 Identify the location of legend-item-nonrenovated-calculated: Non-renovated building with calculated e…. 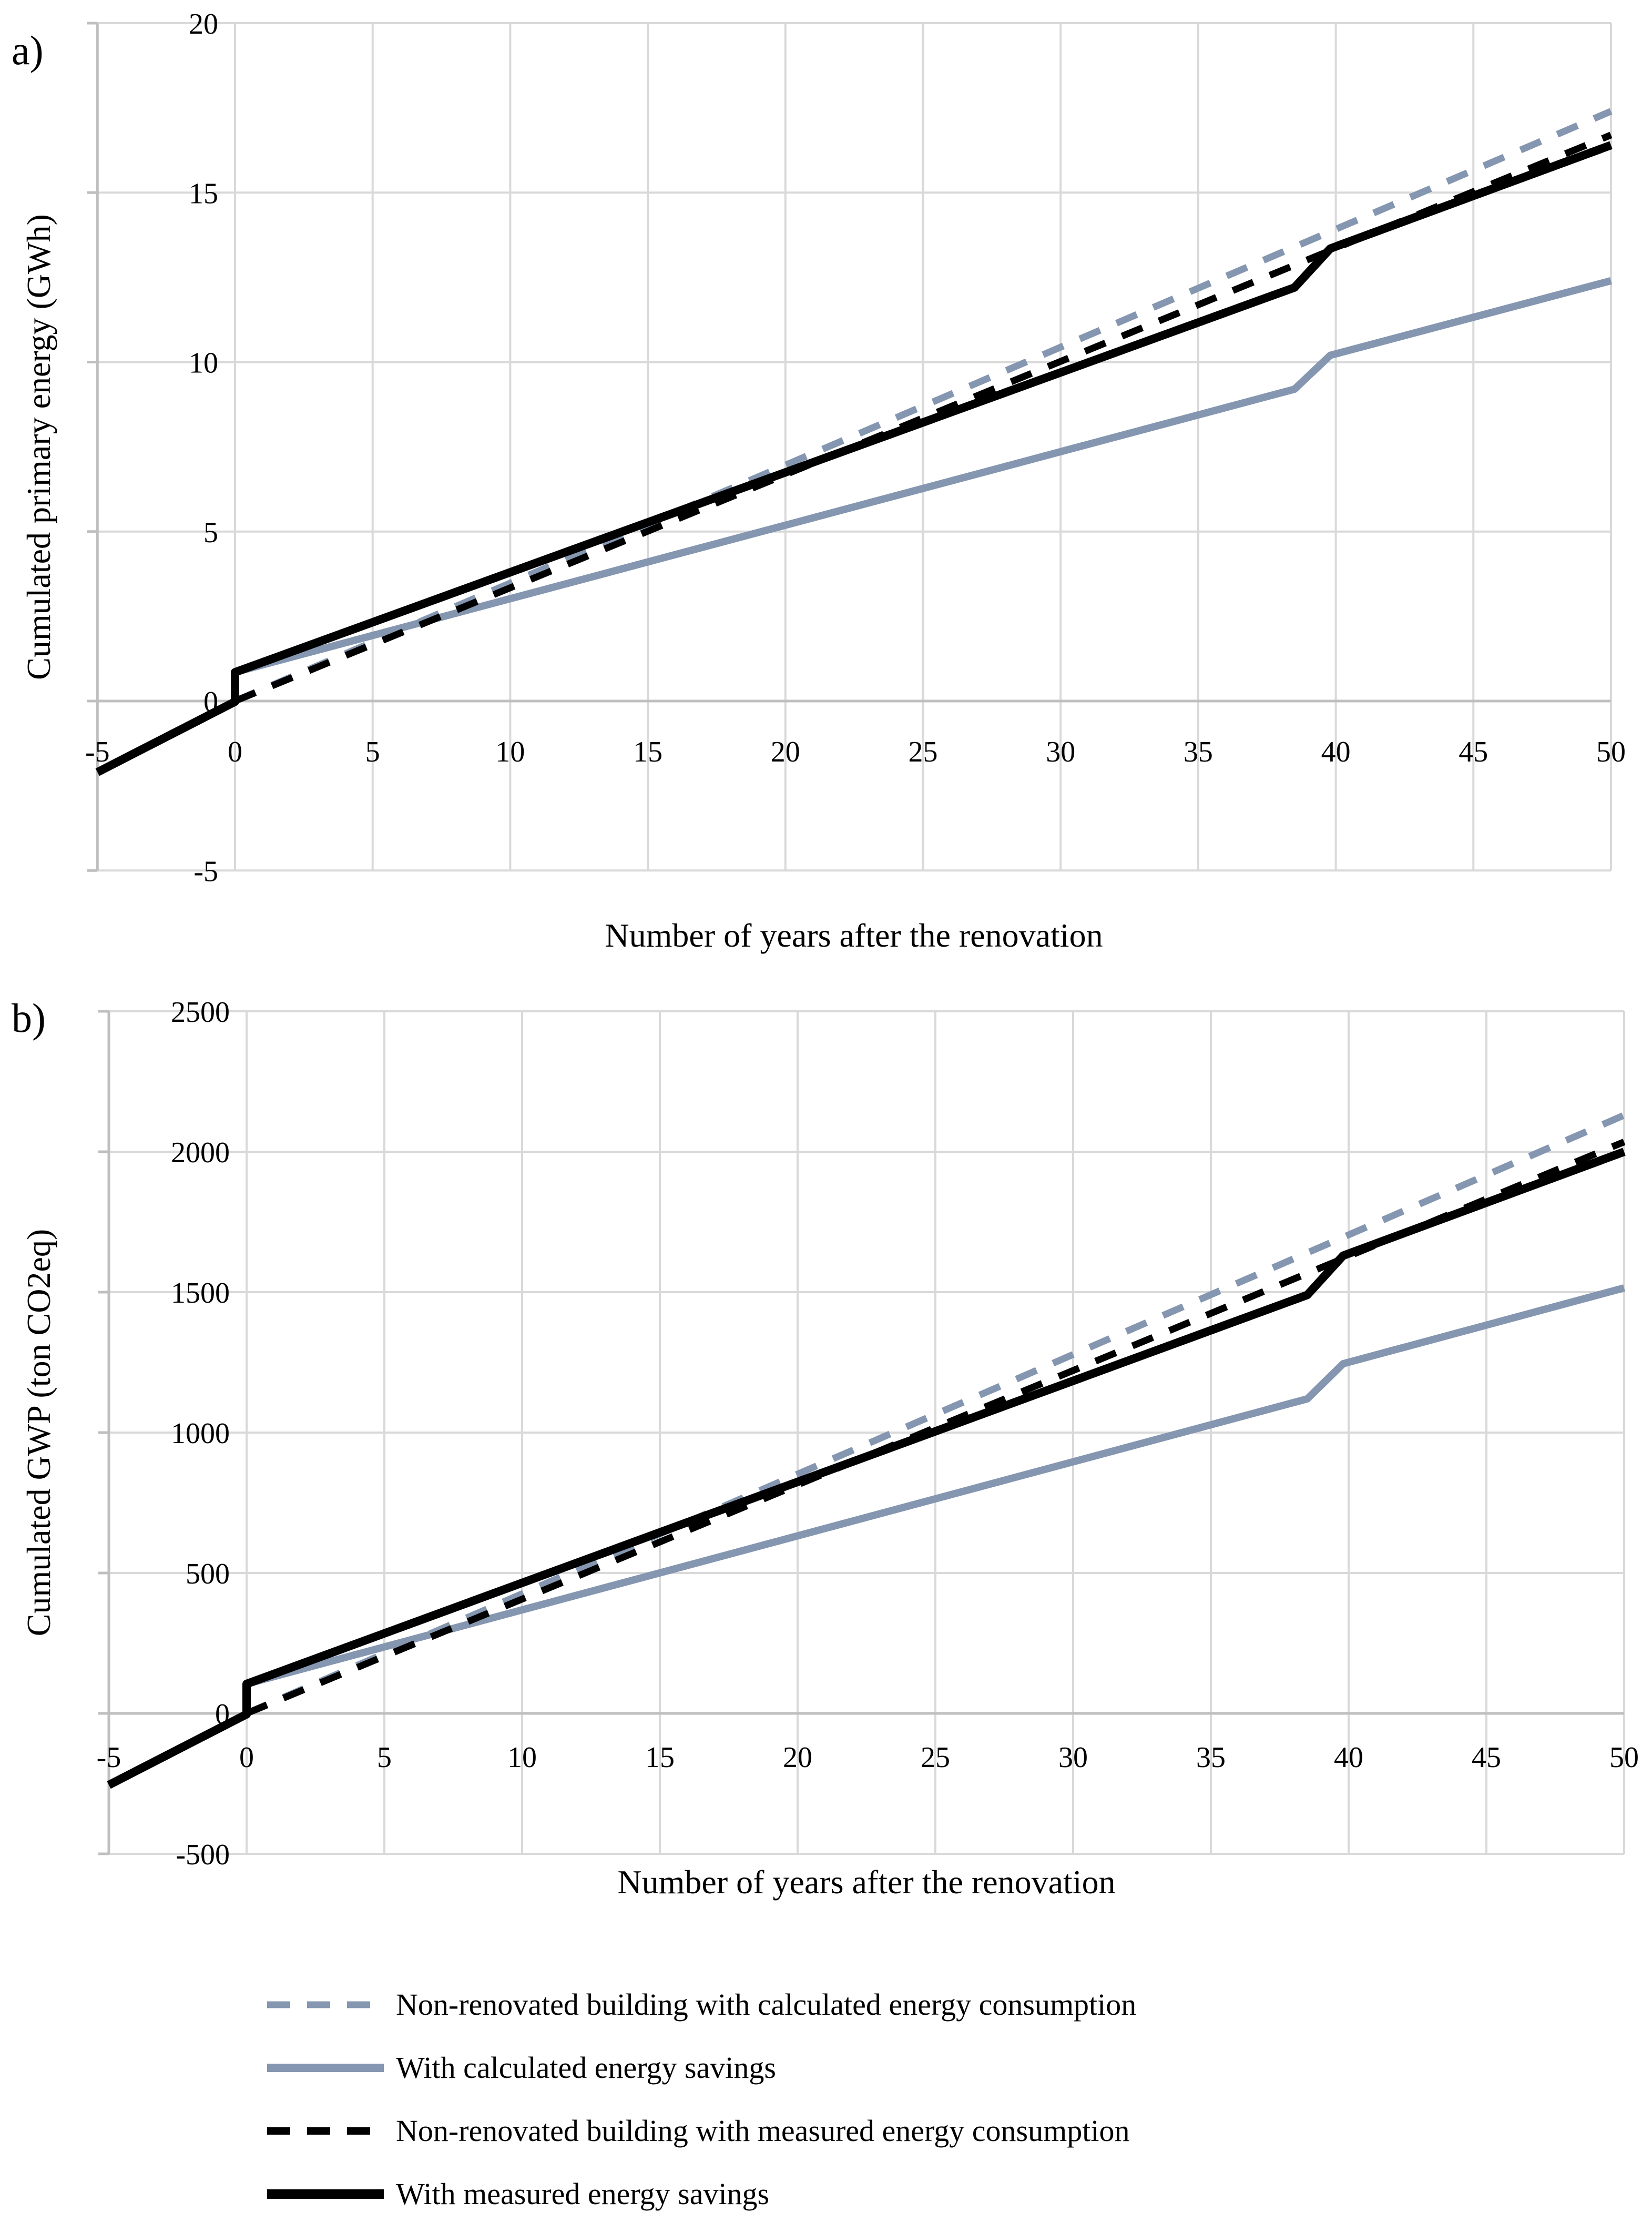
(701, 2004).